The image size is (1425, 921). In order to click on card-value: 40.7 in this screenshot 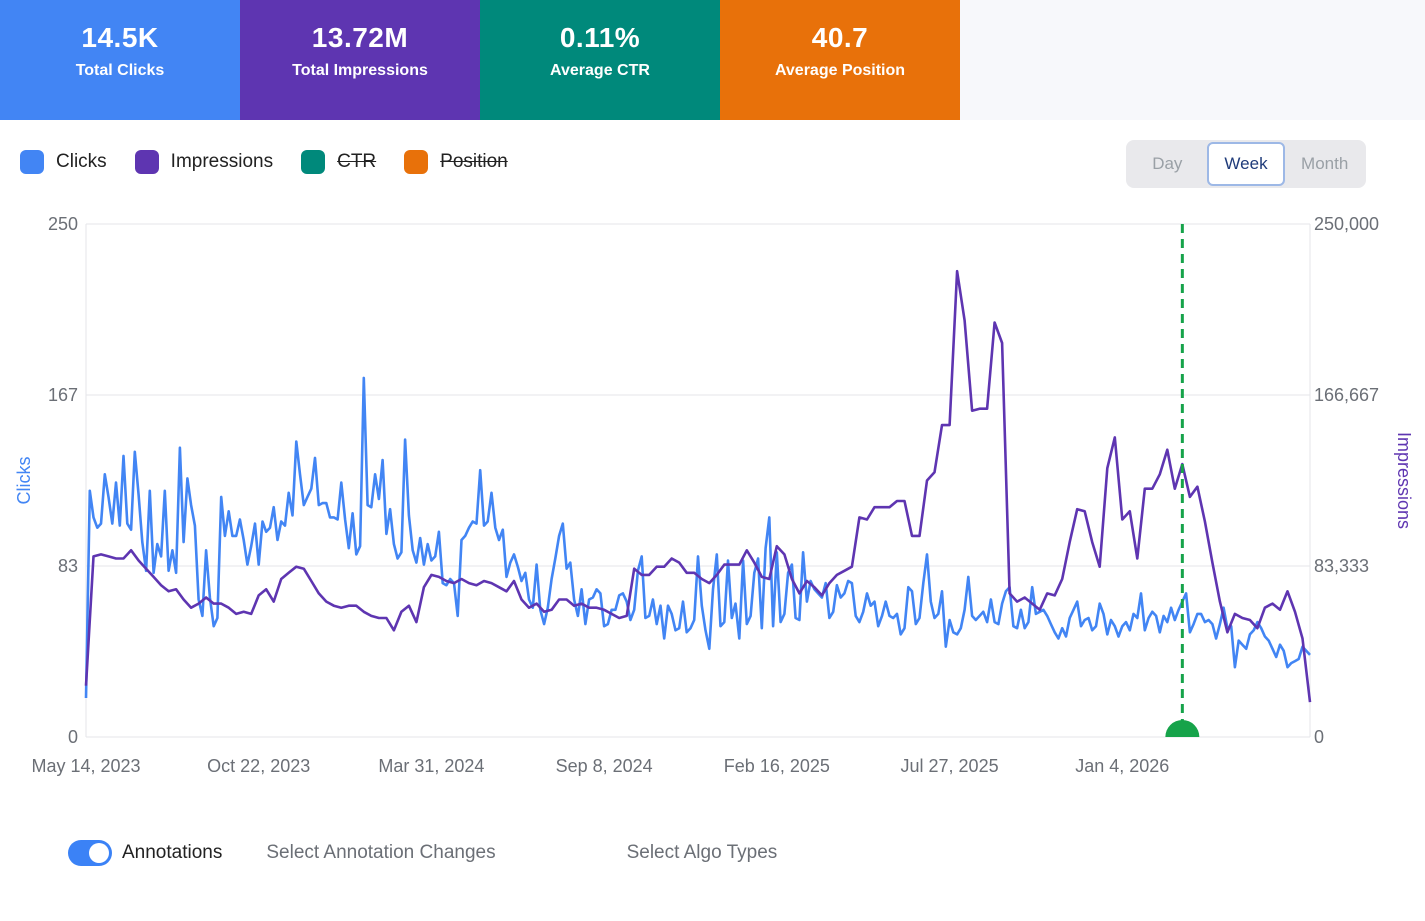, I will do `click(840, 37)`.